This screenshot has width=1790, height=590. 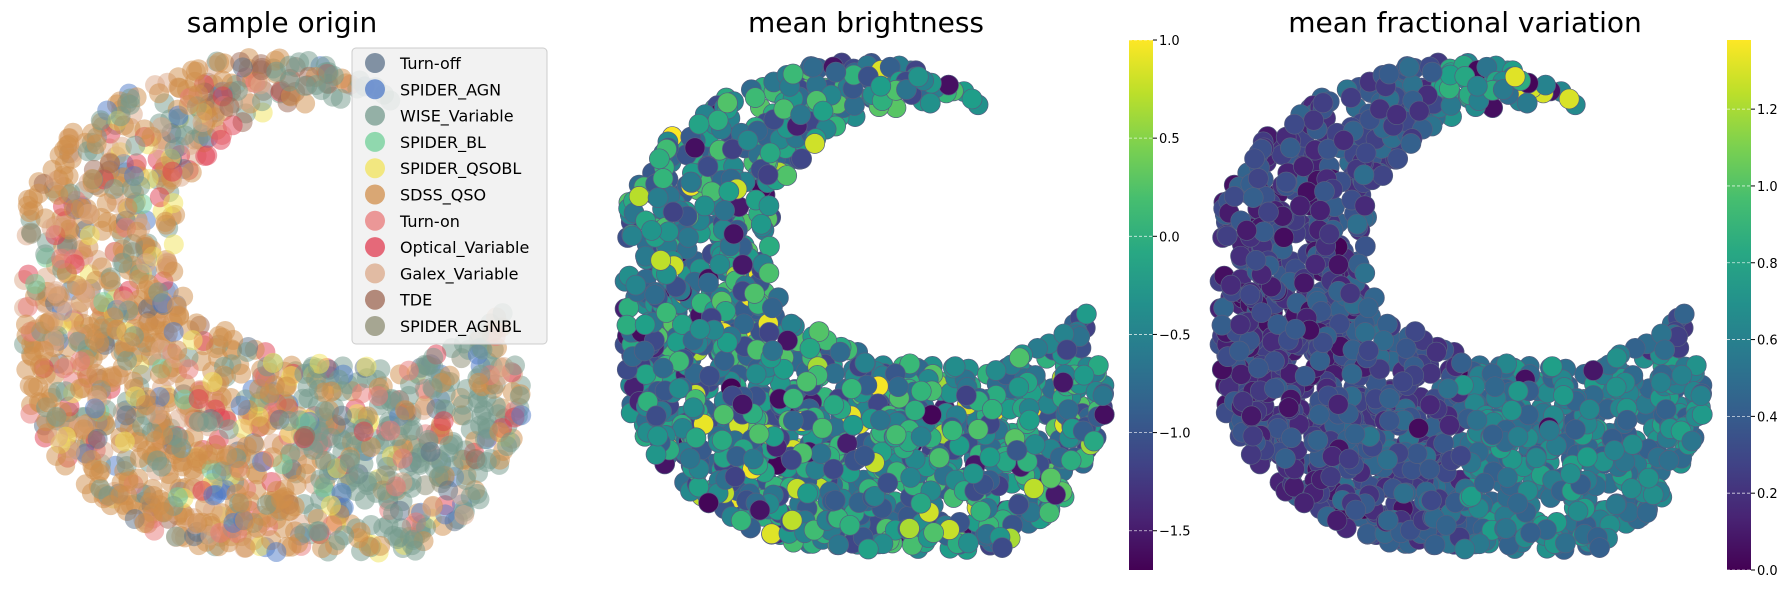 What do you see at coordinates (460, 169) in the screenshot?
I see `legend-label: SPIDER_QSOBL` at bounding box center [460, 169].